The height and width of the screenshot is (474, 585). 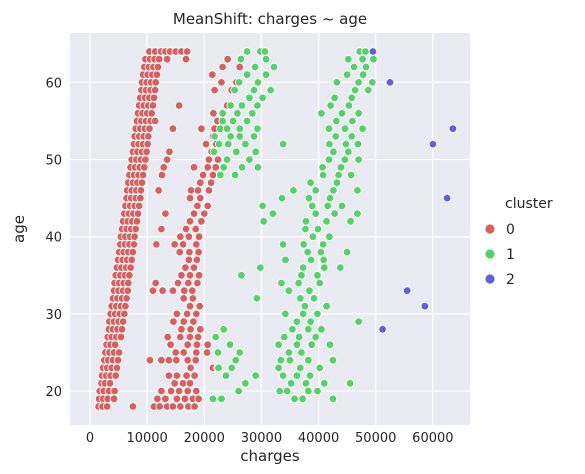 I want to click on legend-label-1: 1, so click(x=510, y=255).